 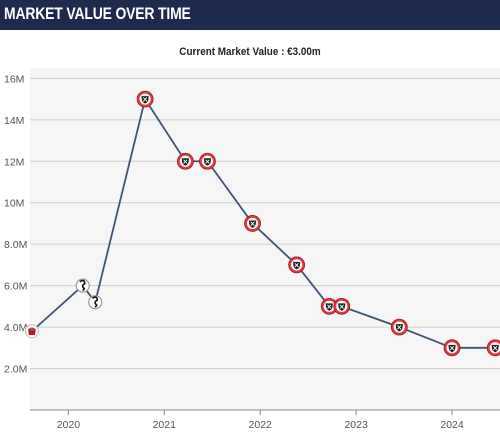 I want to click on y-tick-label: 14M, so click(x=14, y=121).